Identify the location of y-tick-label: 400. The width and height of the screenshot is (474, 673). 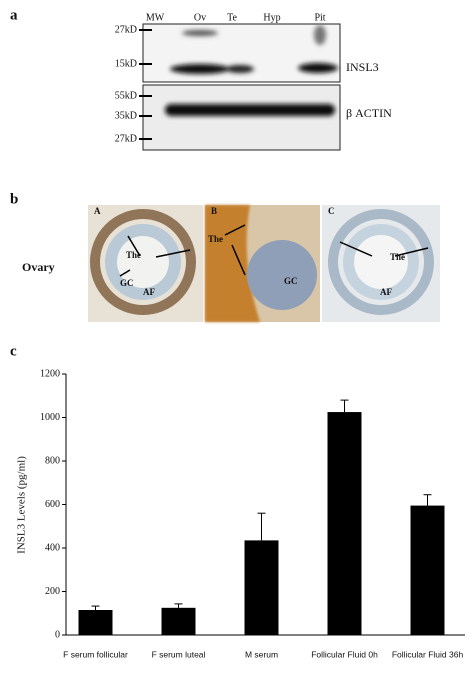
(52, 547).